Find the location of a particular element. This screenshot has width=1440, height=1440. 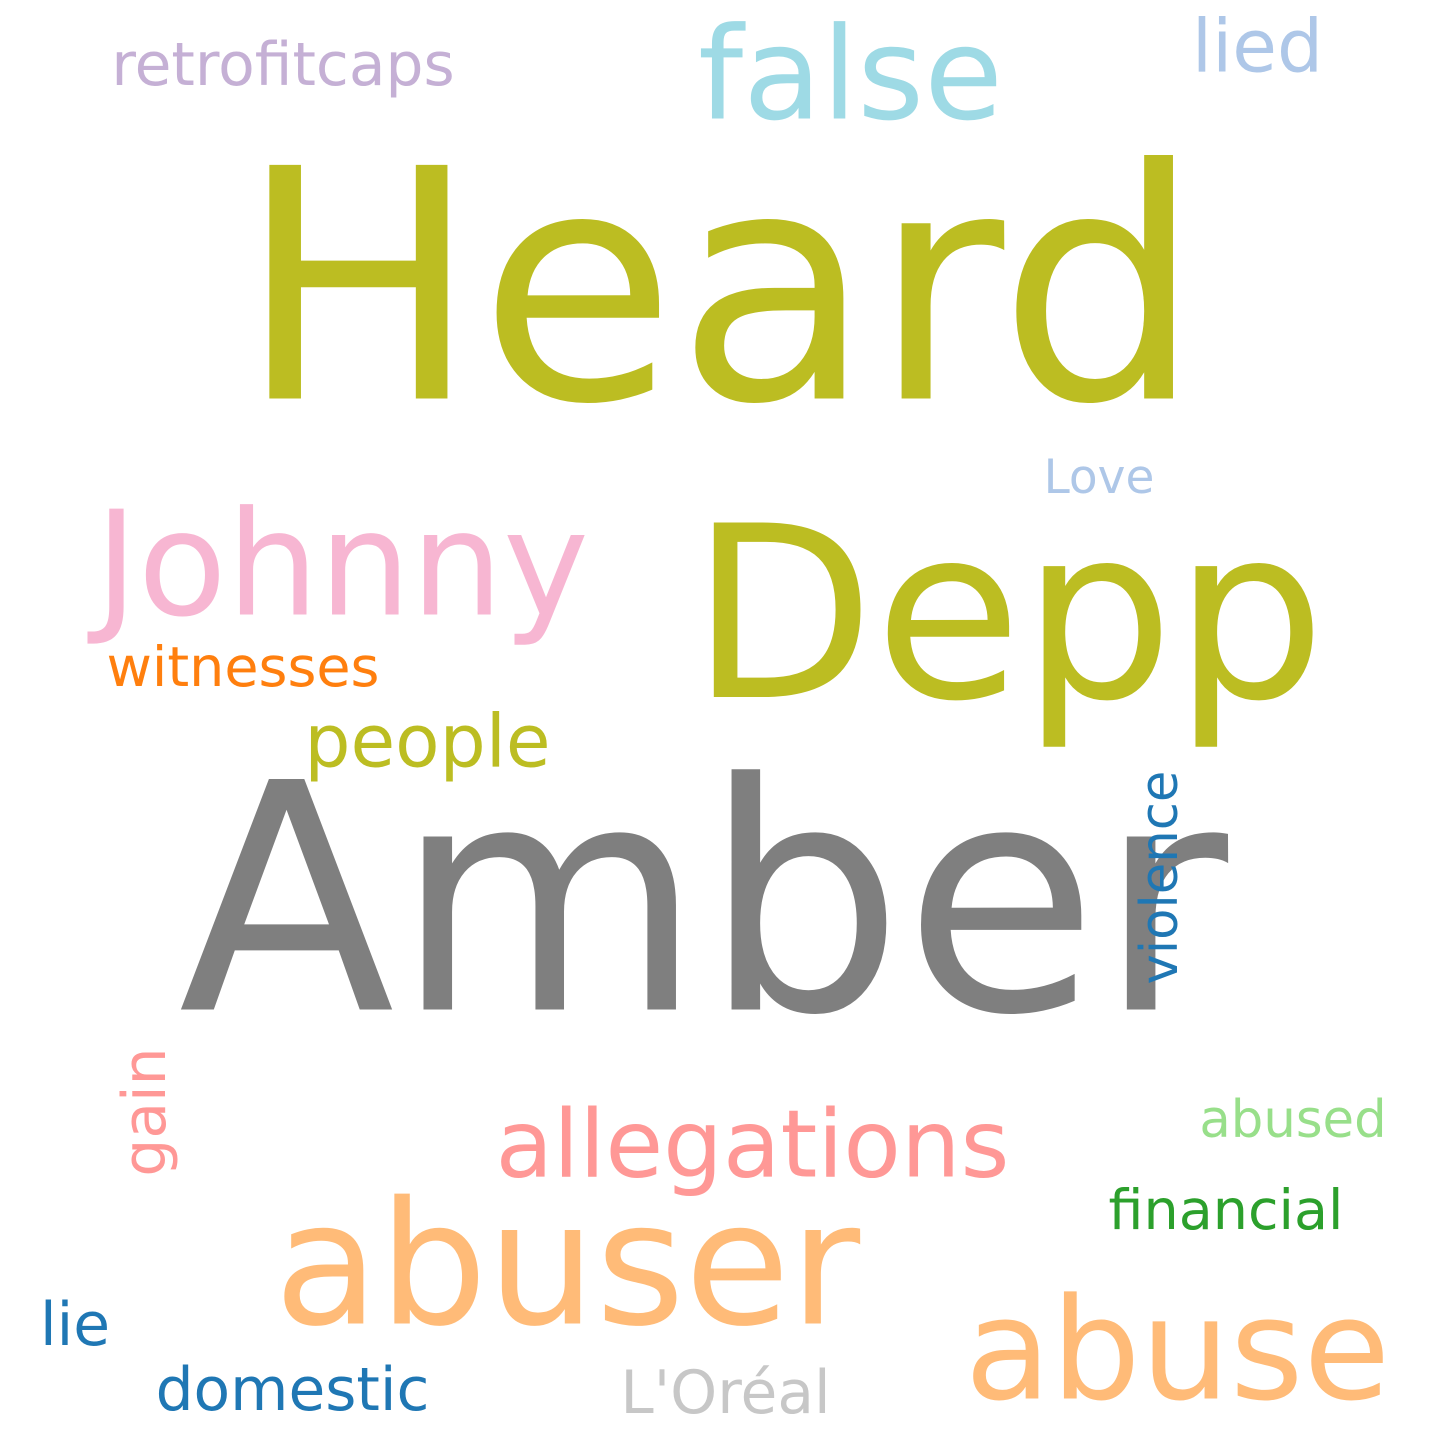

word-abused: abused is located at coordinates (1292, 1120).